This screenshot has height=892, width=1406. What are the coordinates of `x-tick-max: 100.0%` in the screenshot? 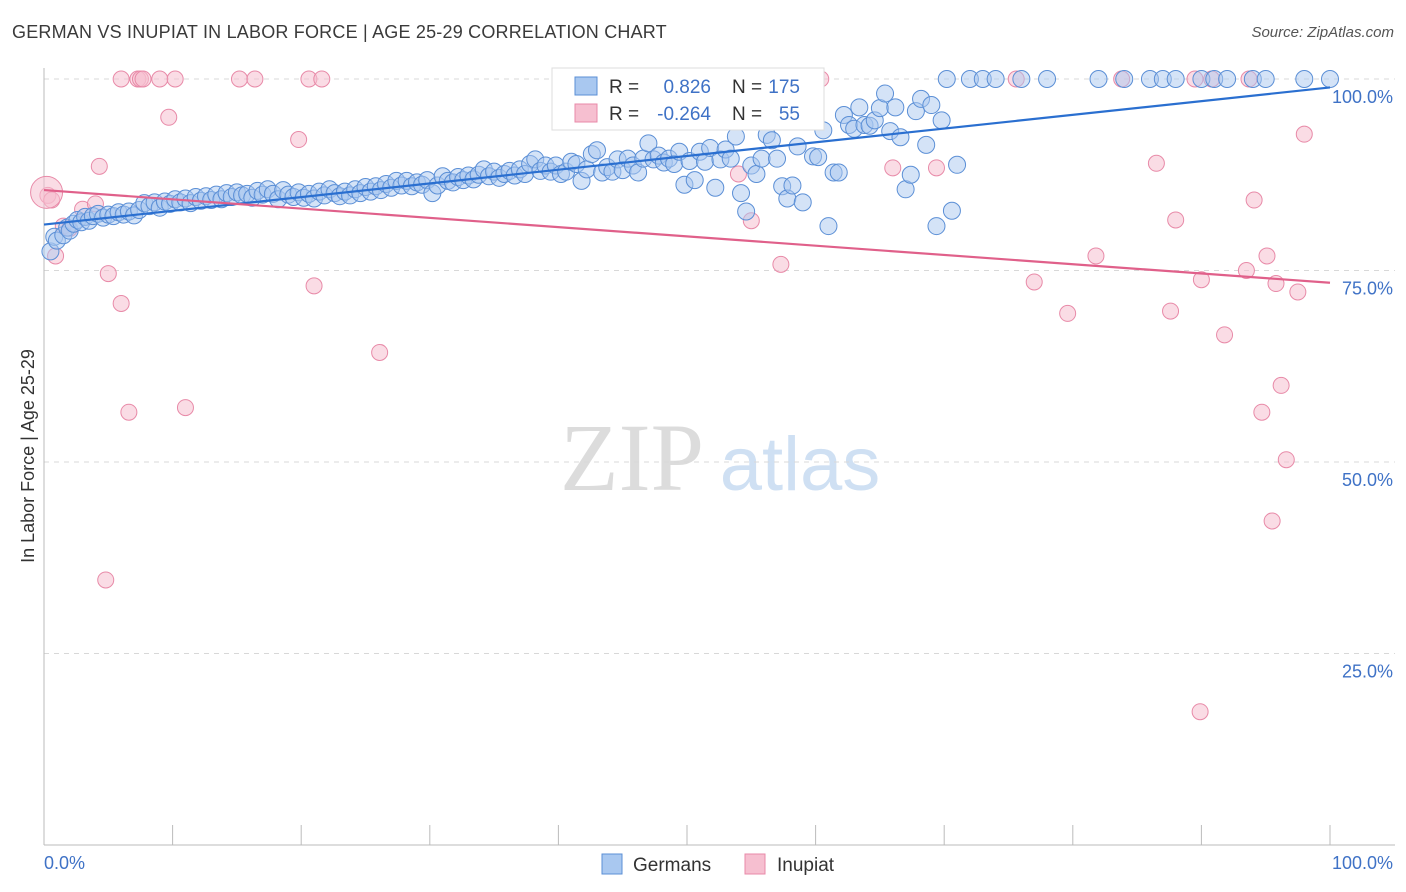 It's located at (1362, 863).